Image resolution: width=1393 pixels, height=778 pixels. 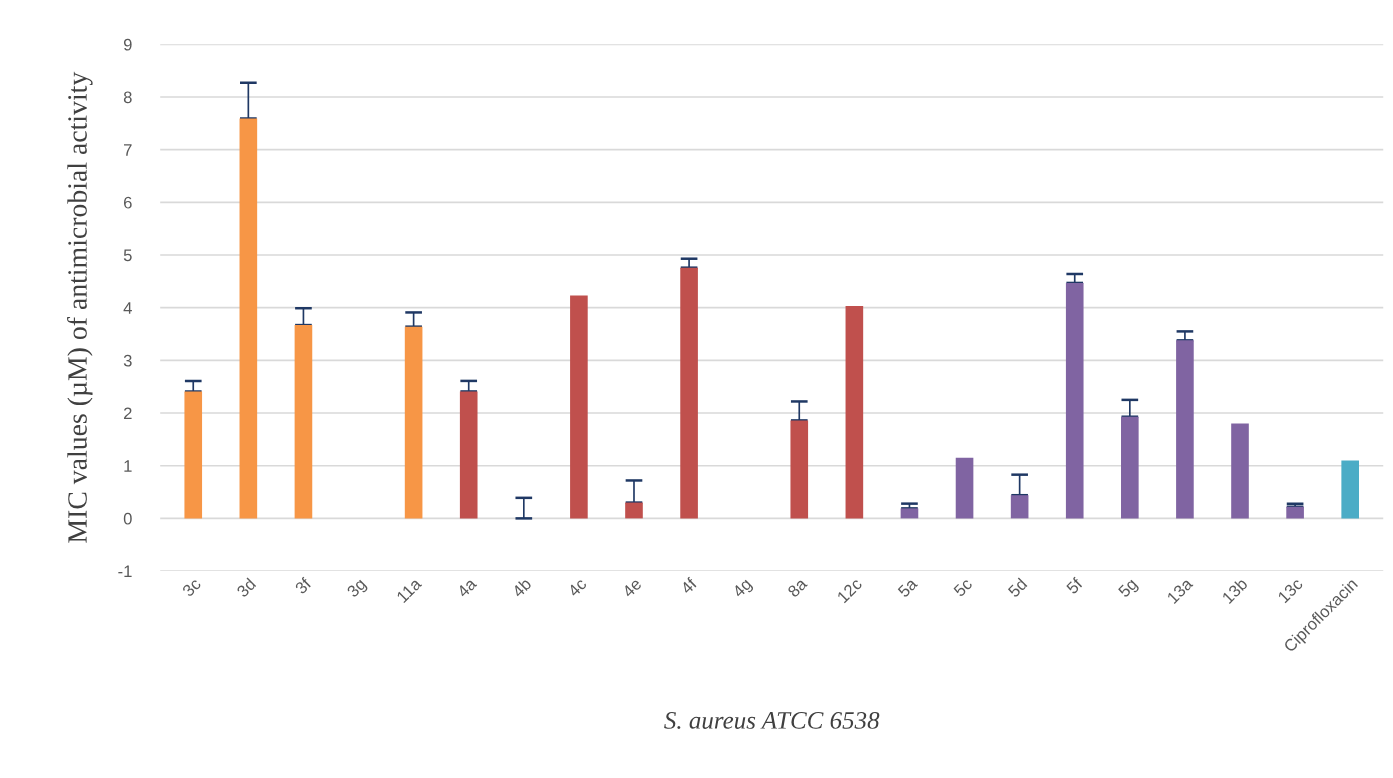 I want to click on x-tick-label: 5a, so click(x=908, y=587).